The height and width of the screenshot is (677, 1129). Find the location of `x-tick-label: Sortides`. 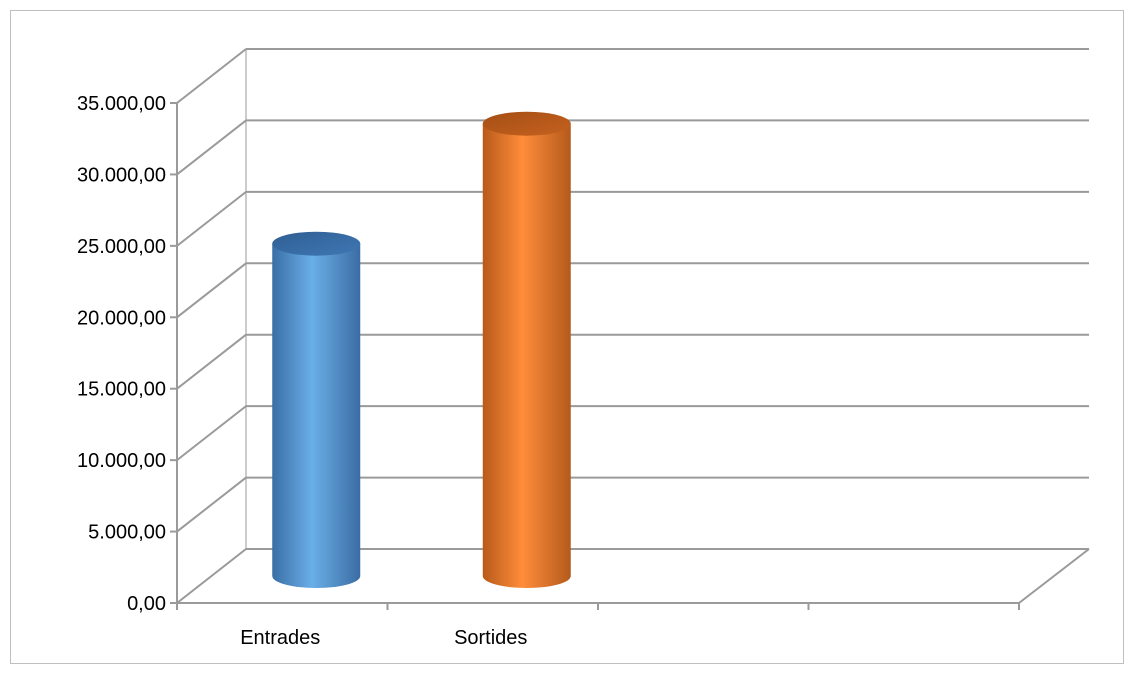

x-tick-label: Sortides is located at coordinates (490, 638).